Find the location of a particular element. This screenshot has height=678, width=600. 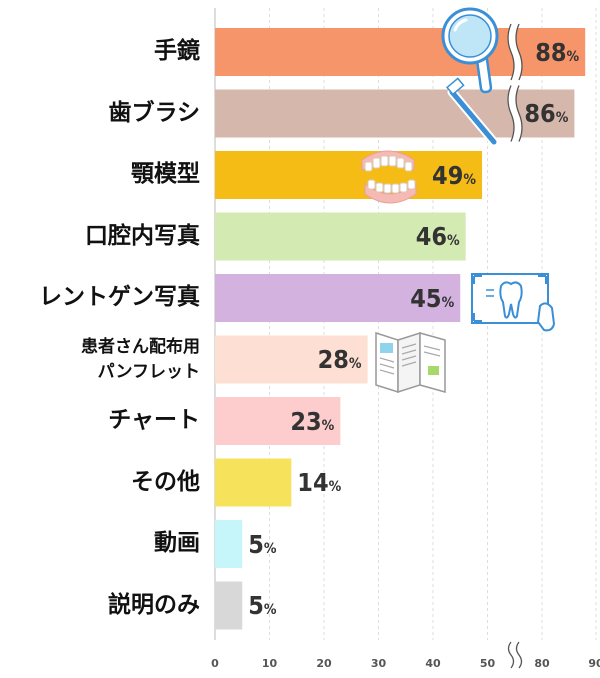

xray-tooth-icon is located at coordinates (513, 302).